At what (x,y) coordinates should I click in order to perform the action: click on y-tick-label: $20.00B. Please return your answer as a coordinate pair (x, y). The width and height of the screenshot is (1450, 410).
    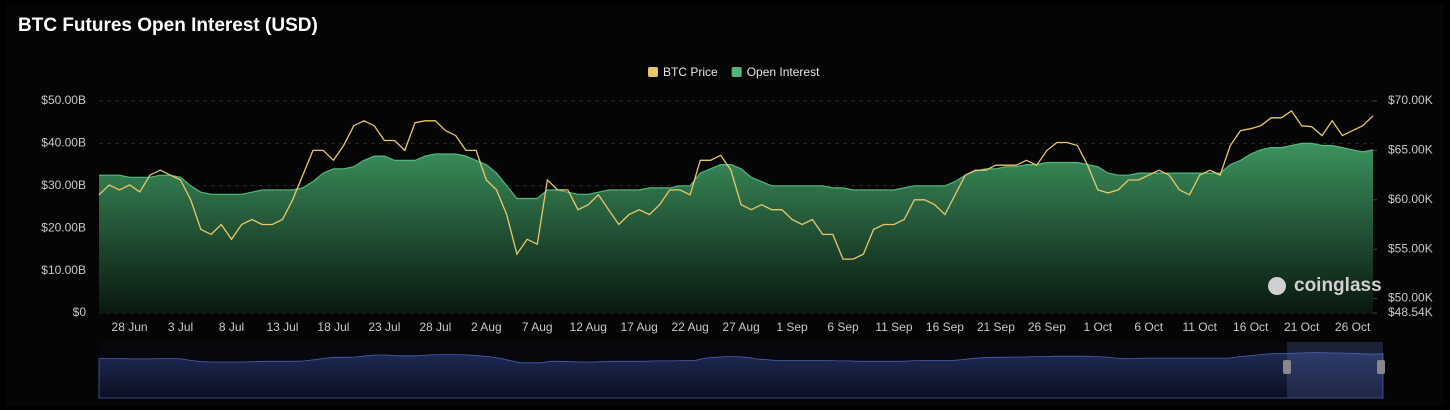
    Looking at the image, I should click on (63, 227).